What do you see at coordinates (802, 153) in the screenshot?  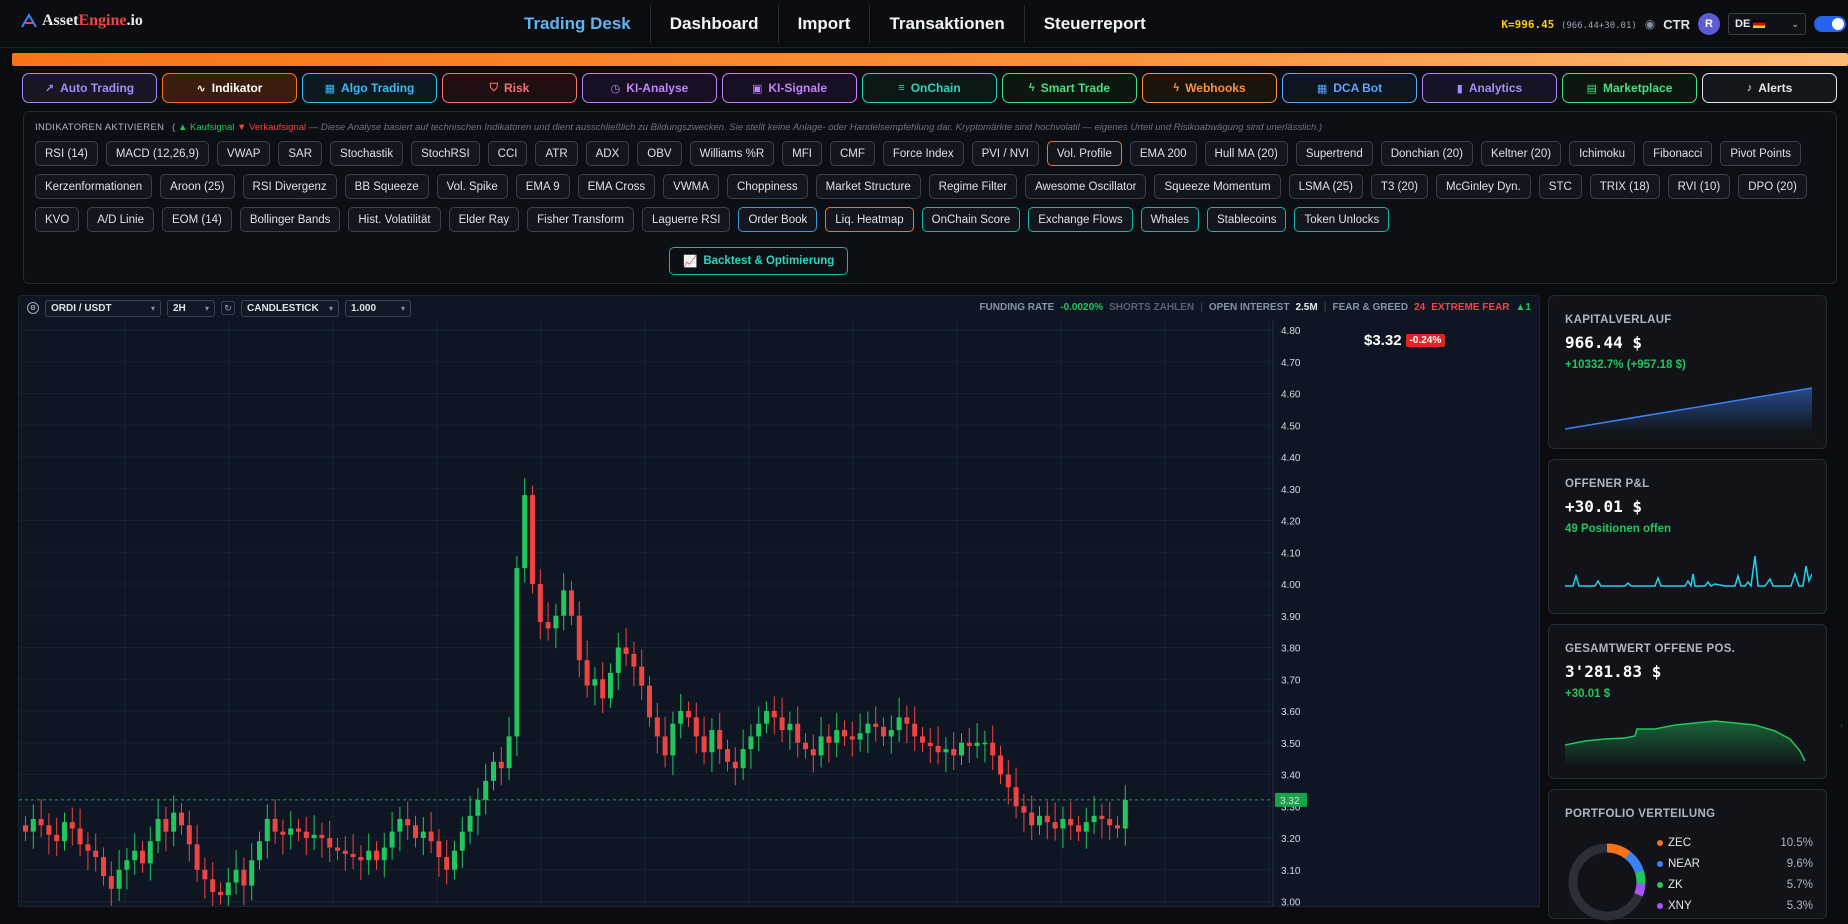 I see `indicator-chip: MFI` at bounding box center [802, 153].